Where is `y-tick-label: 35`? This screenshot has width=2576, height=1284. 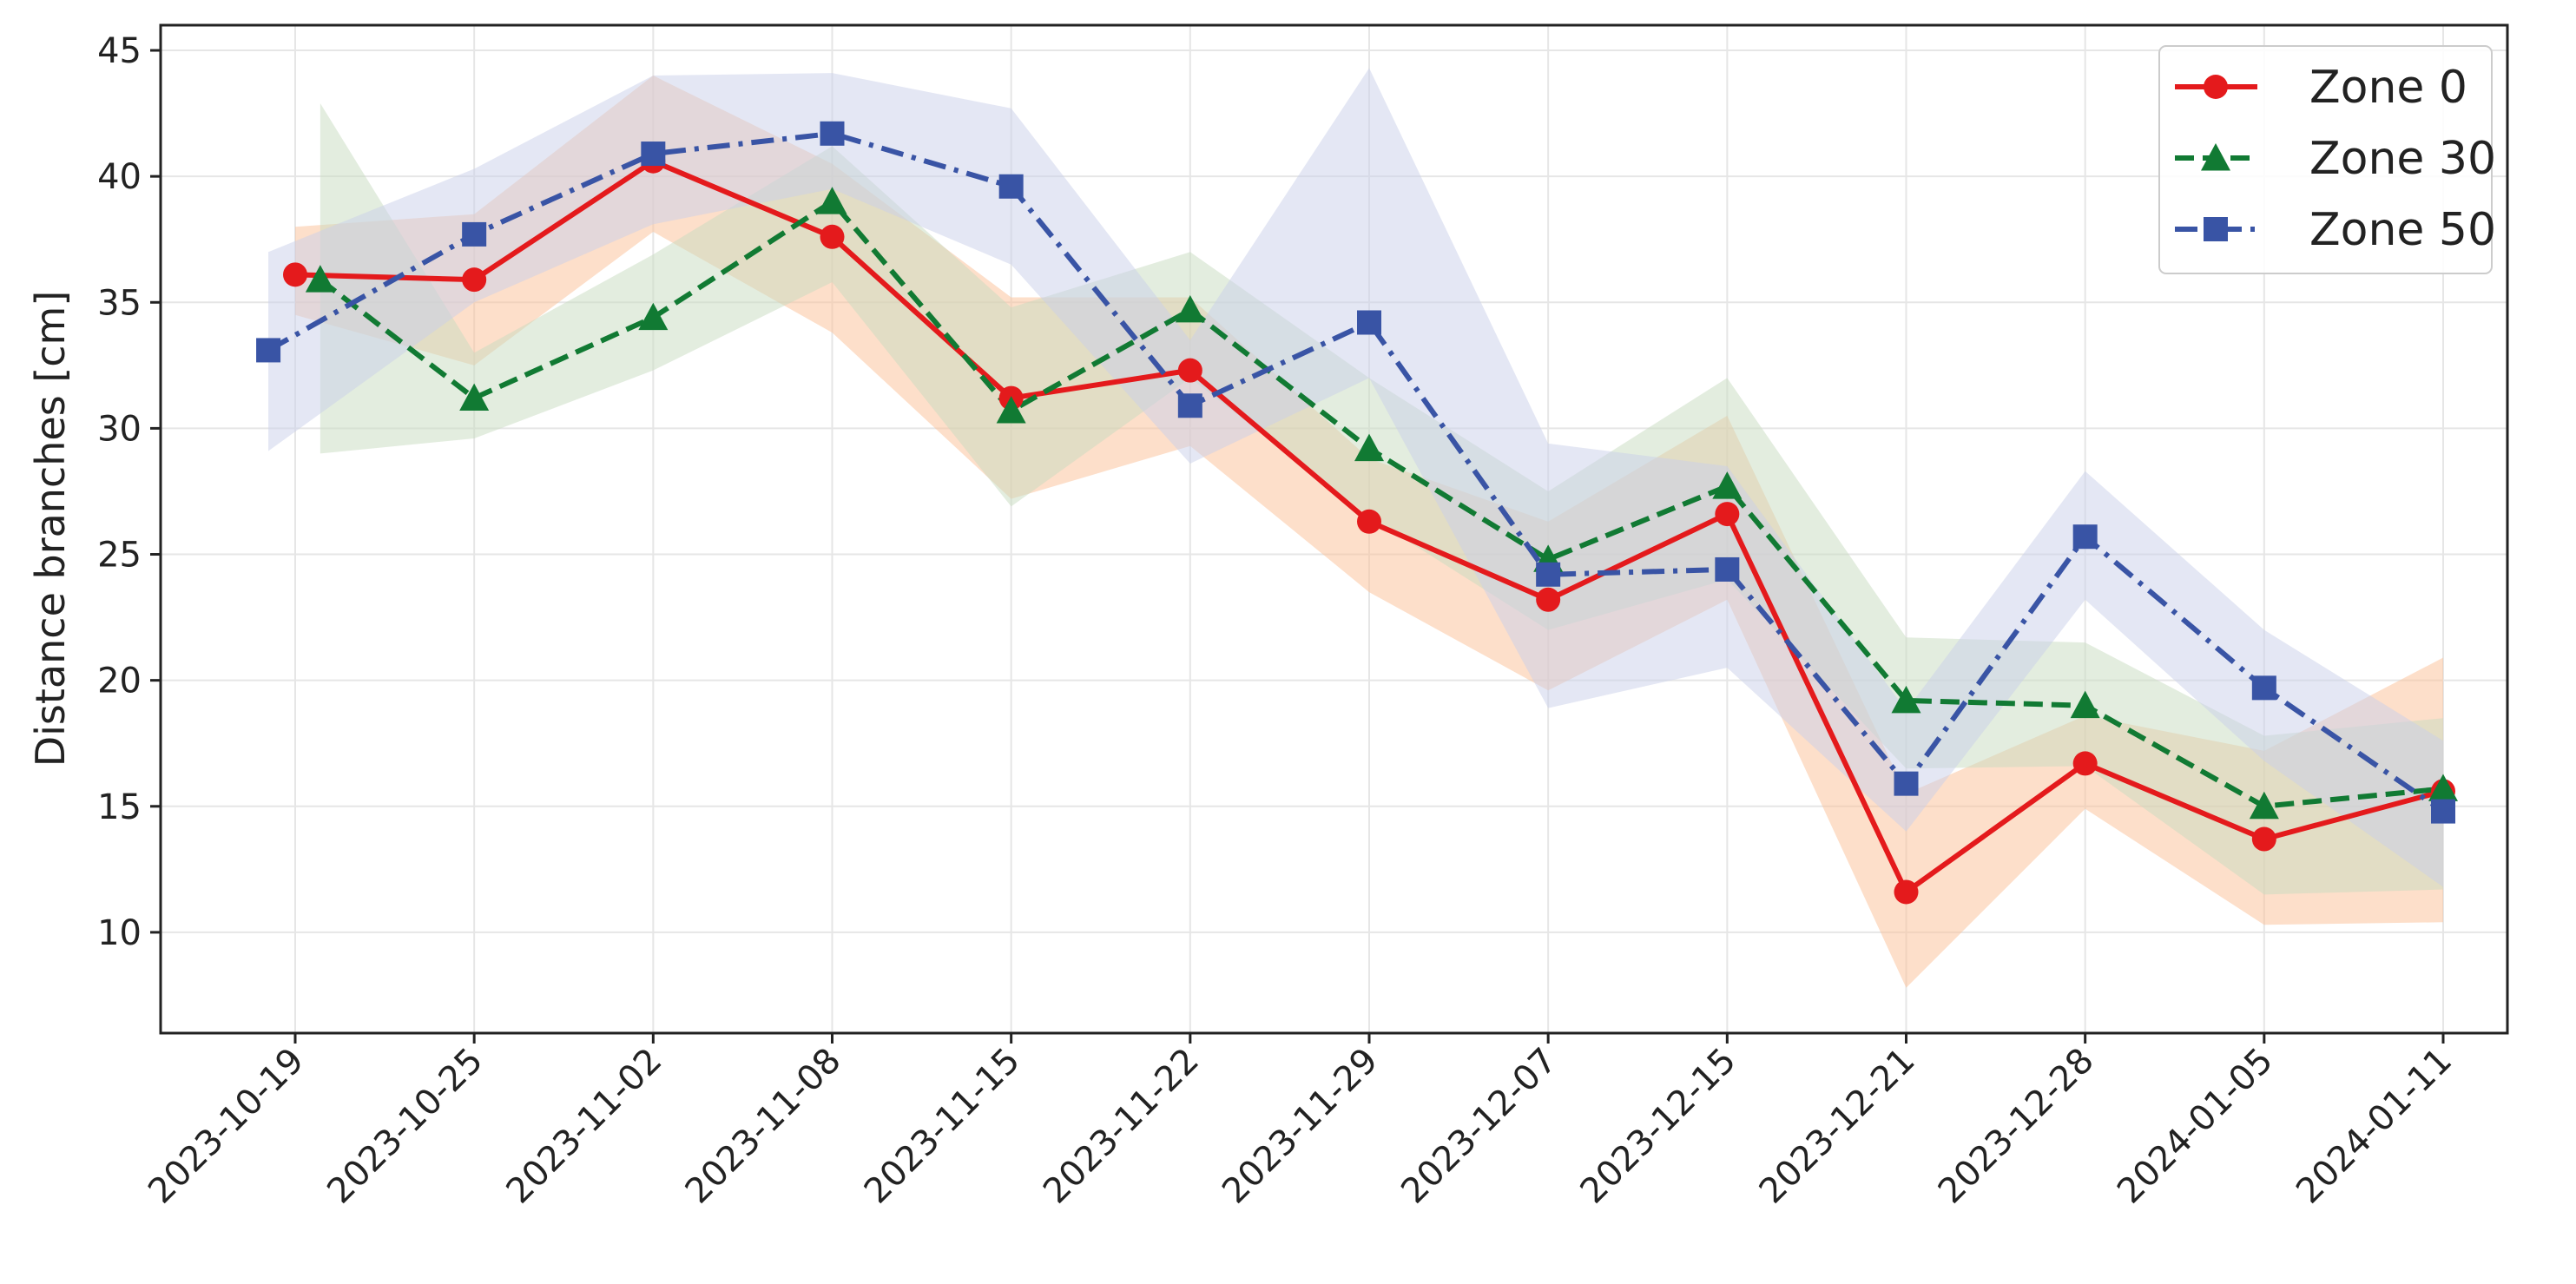 y-tick-label: 35 is located at coordinates (119, 303).